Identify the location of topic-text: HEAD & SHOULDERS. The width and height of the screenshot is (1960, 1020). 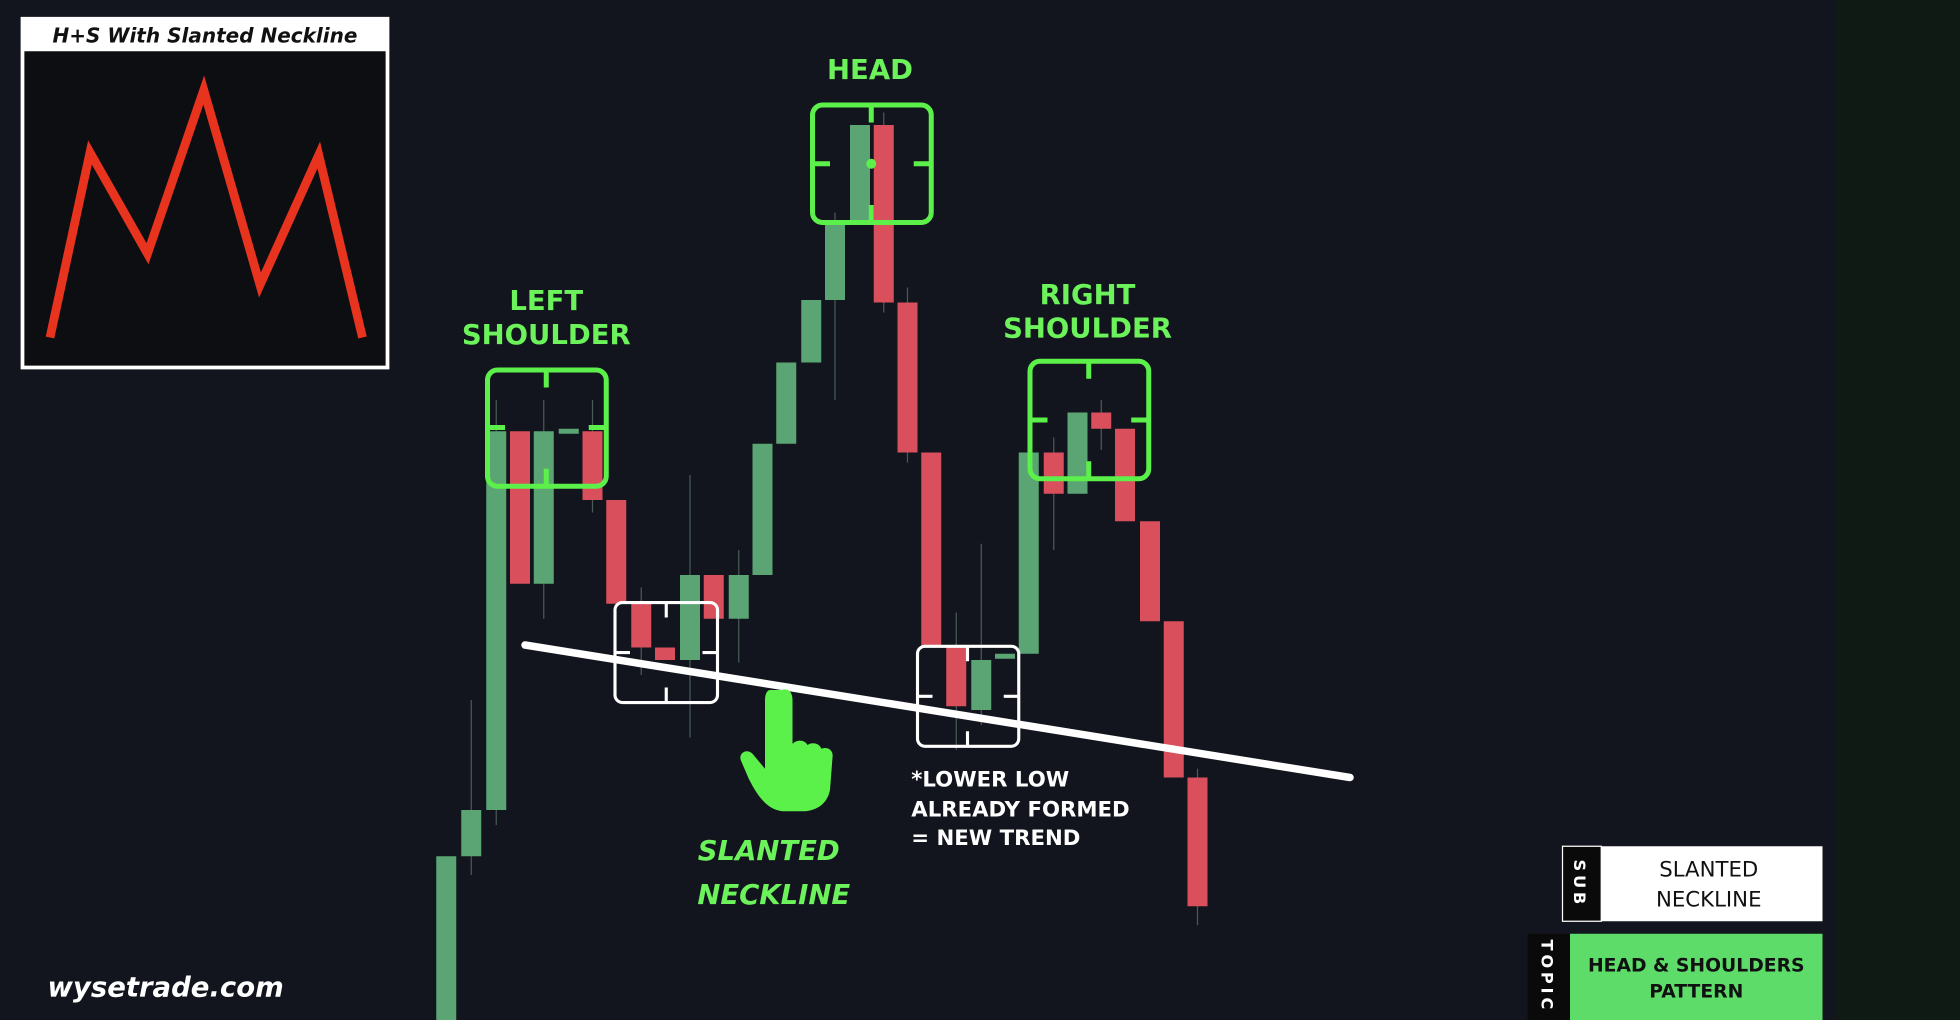
(1696, 965).